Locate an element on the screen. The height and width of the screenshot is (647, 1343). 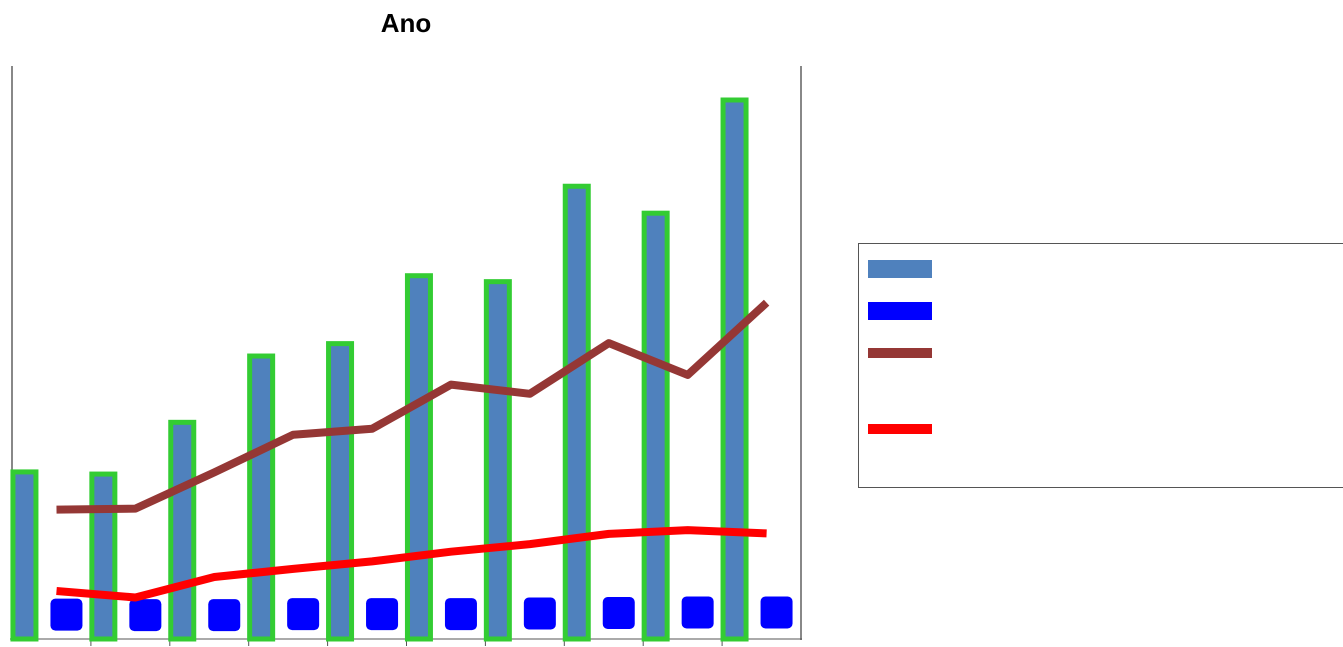
legend is located at coordinates (1100, 365).